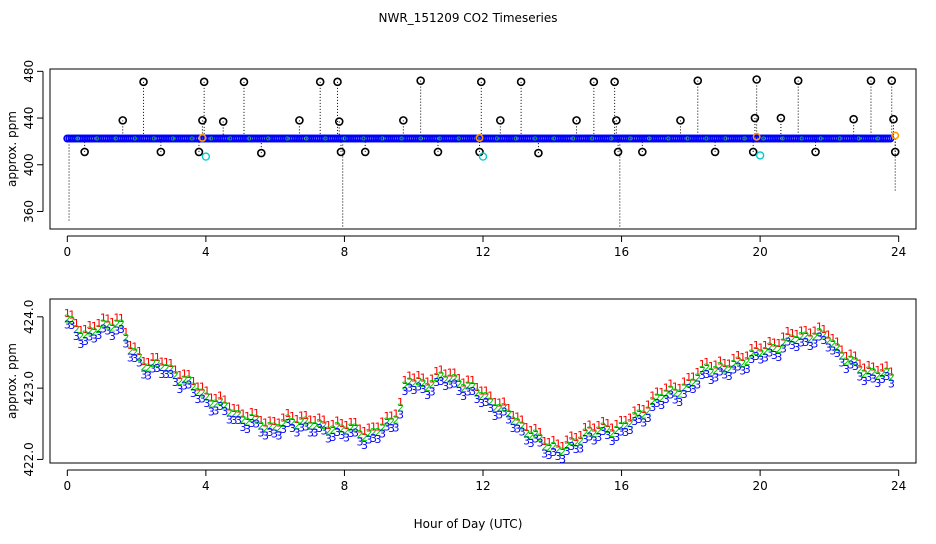 This screenshot has height=544, width=936. Describe the element at coordinates (29, 459) in the screenshot. I see `bottom-y-tick-label: 422.0` at that location.